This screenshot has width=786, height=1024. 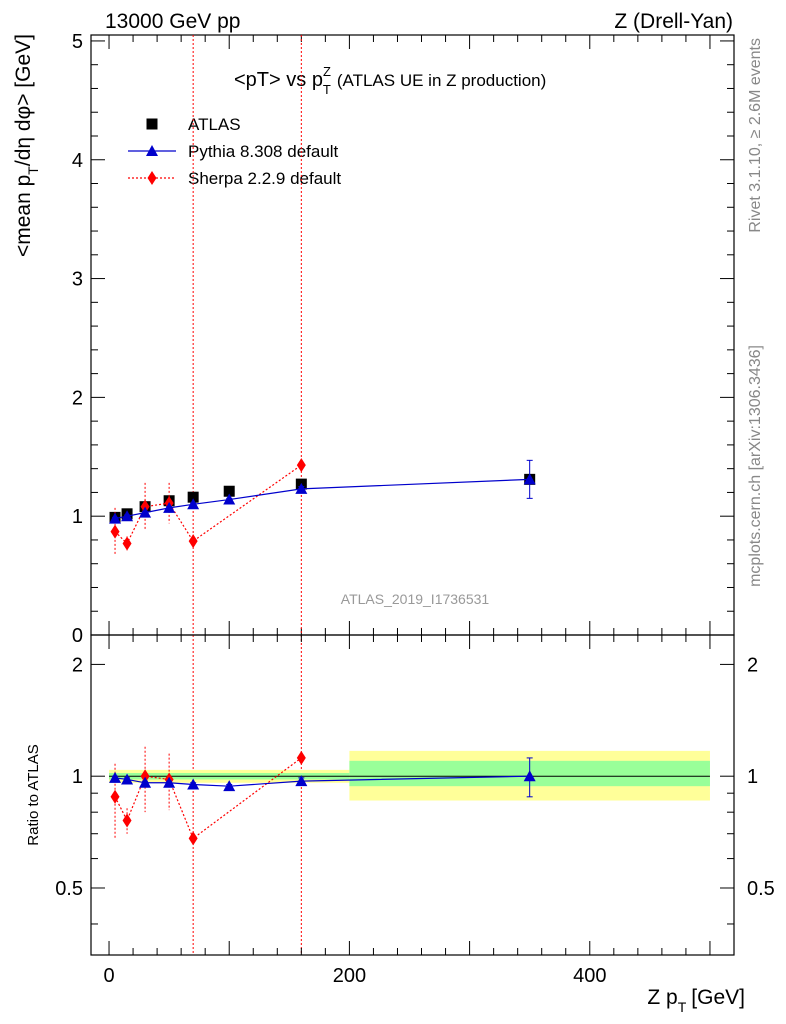 I want to click on pythia-line, so click(x=322, y=499).